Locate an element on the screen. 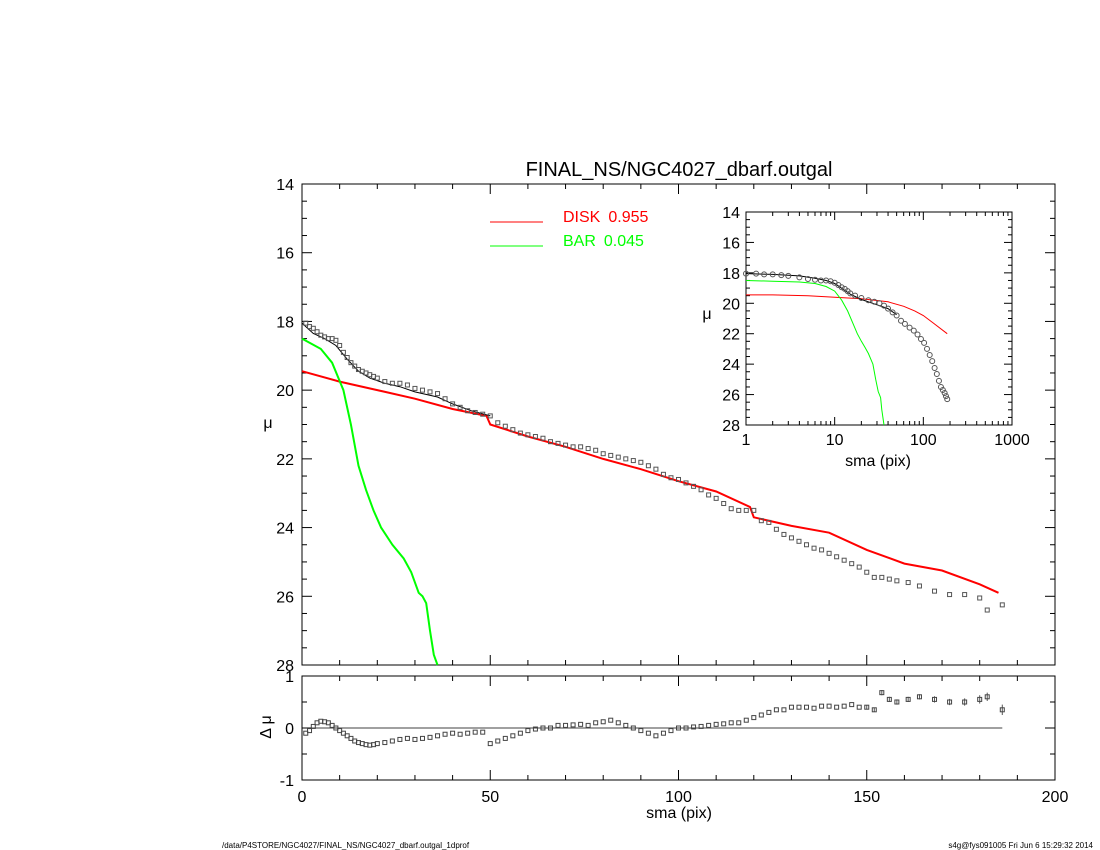  inset-y-tick-label: 26 is located at coordinates (731, 396).